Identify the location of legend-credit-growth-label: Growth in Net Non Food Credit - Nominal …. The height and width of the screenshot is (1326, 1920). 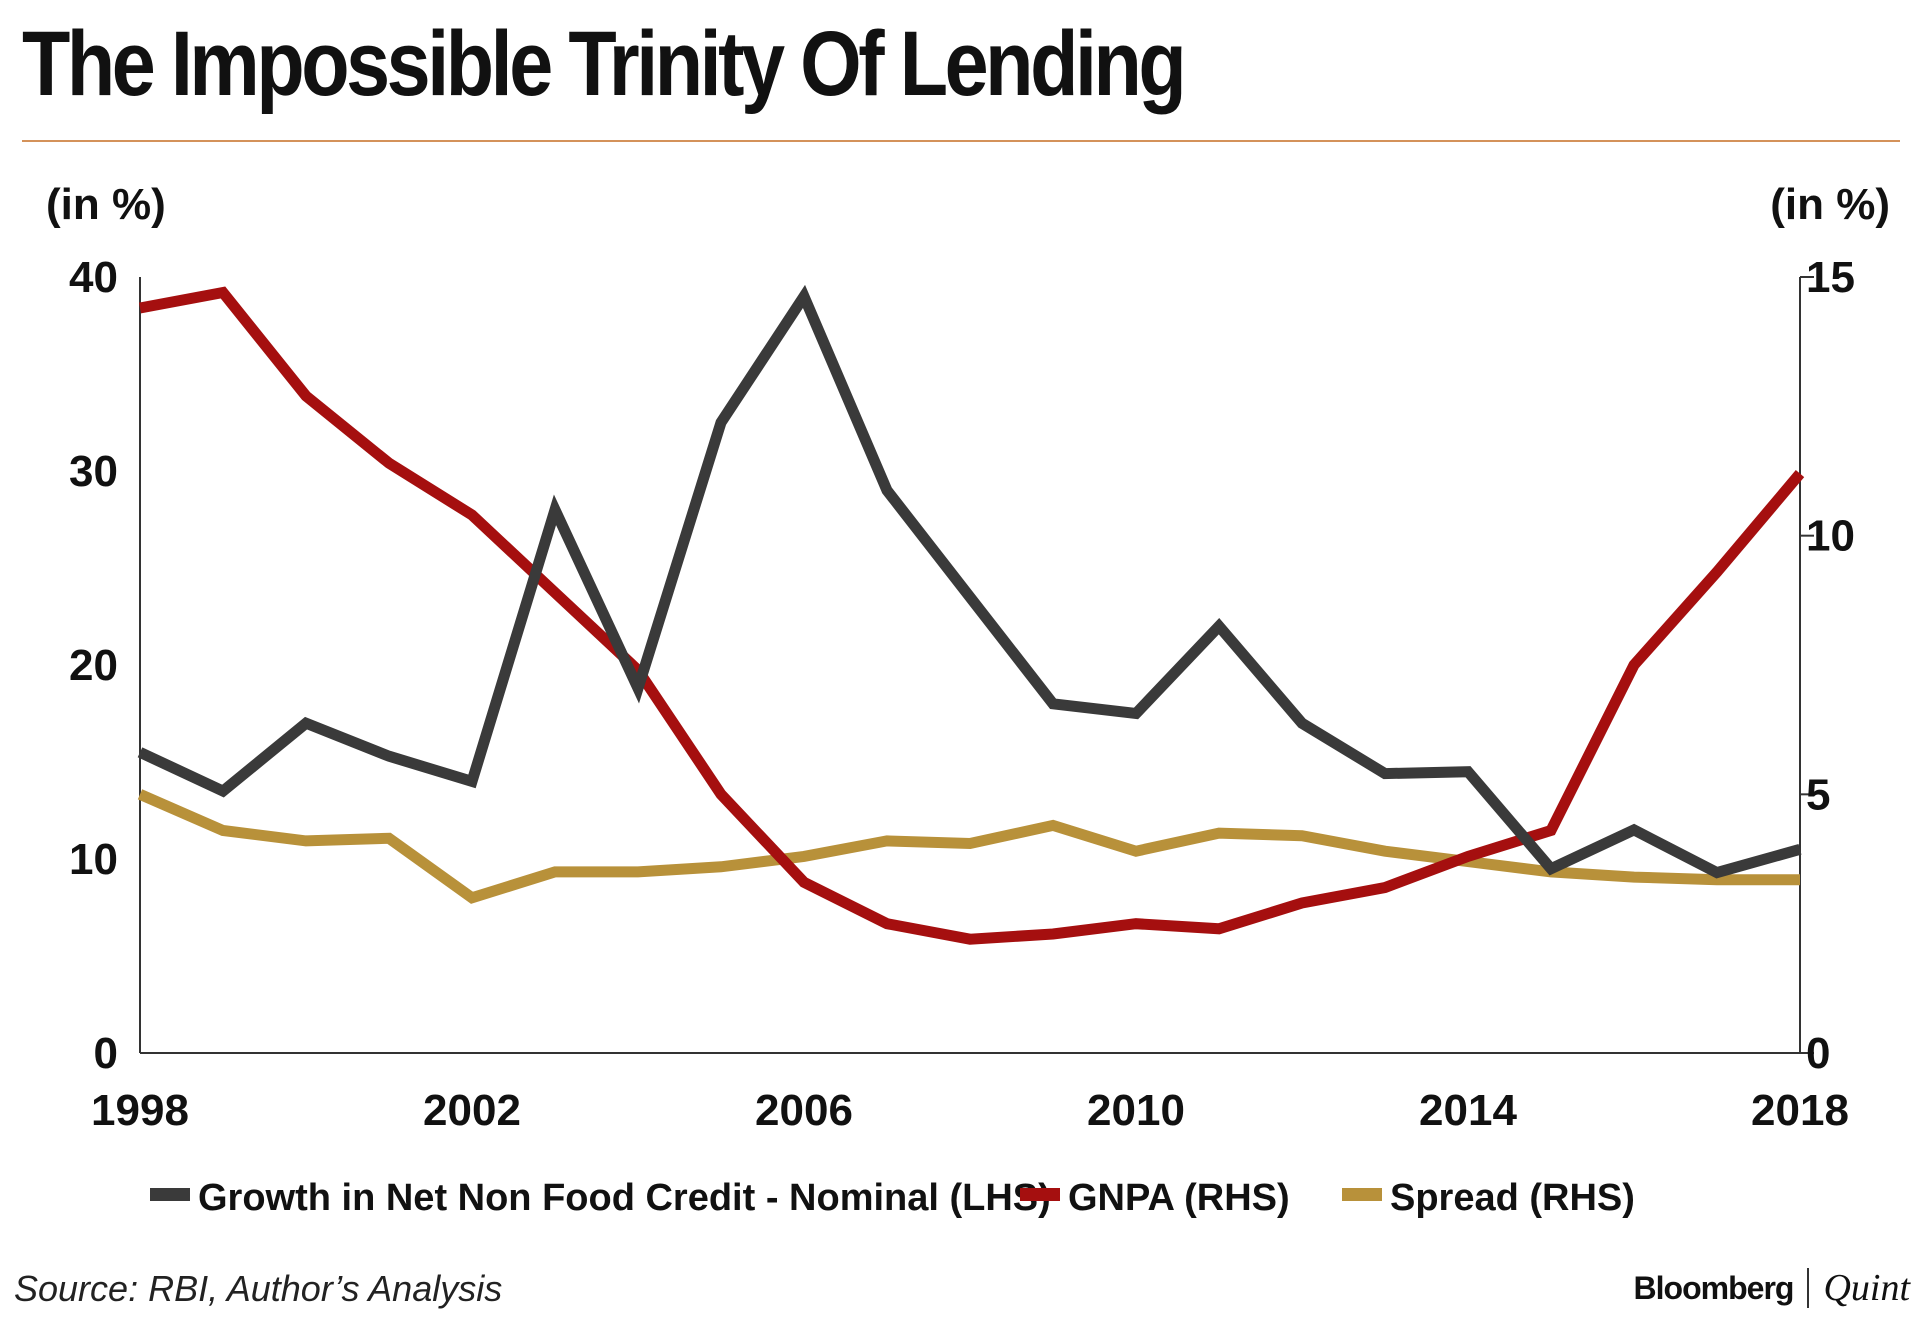
(624, 1198).